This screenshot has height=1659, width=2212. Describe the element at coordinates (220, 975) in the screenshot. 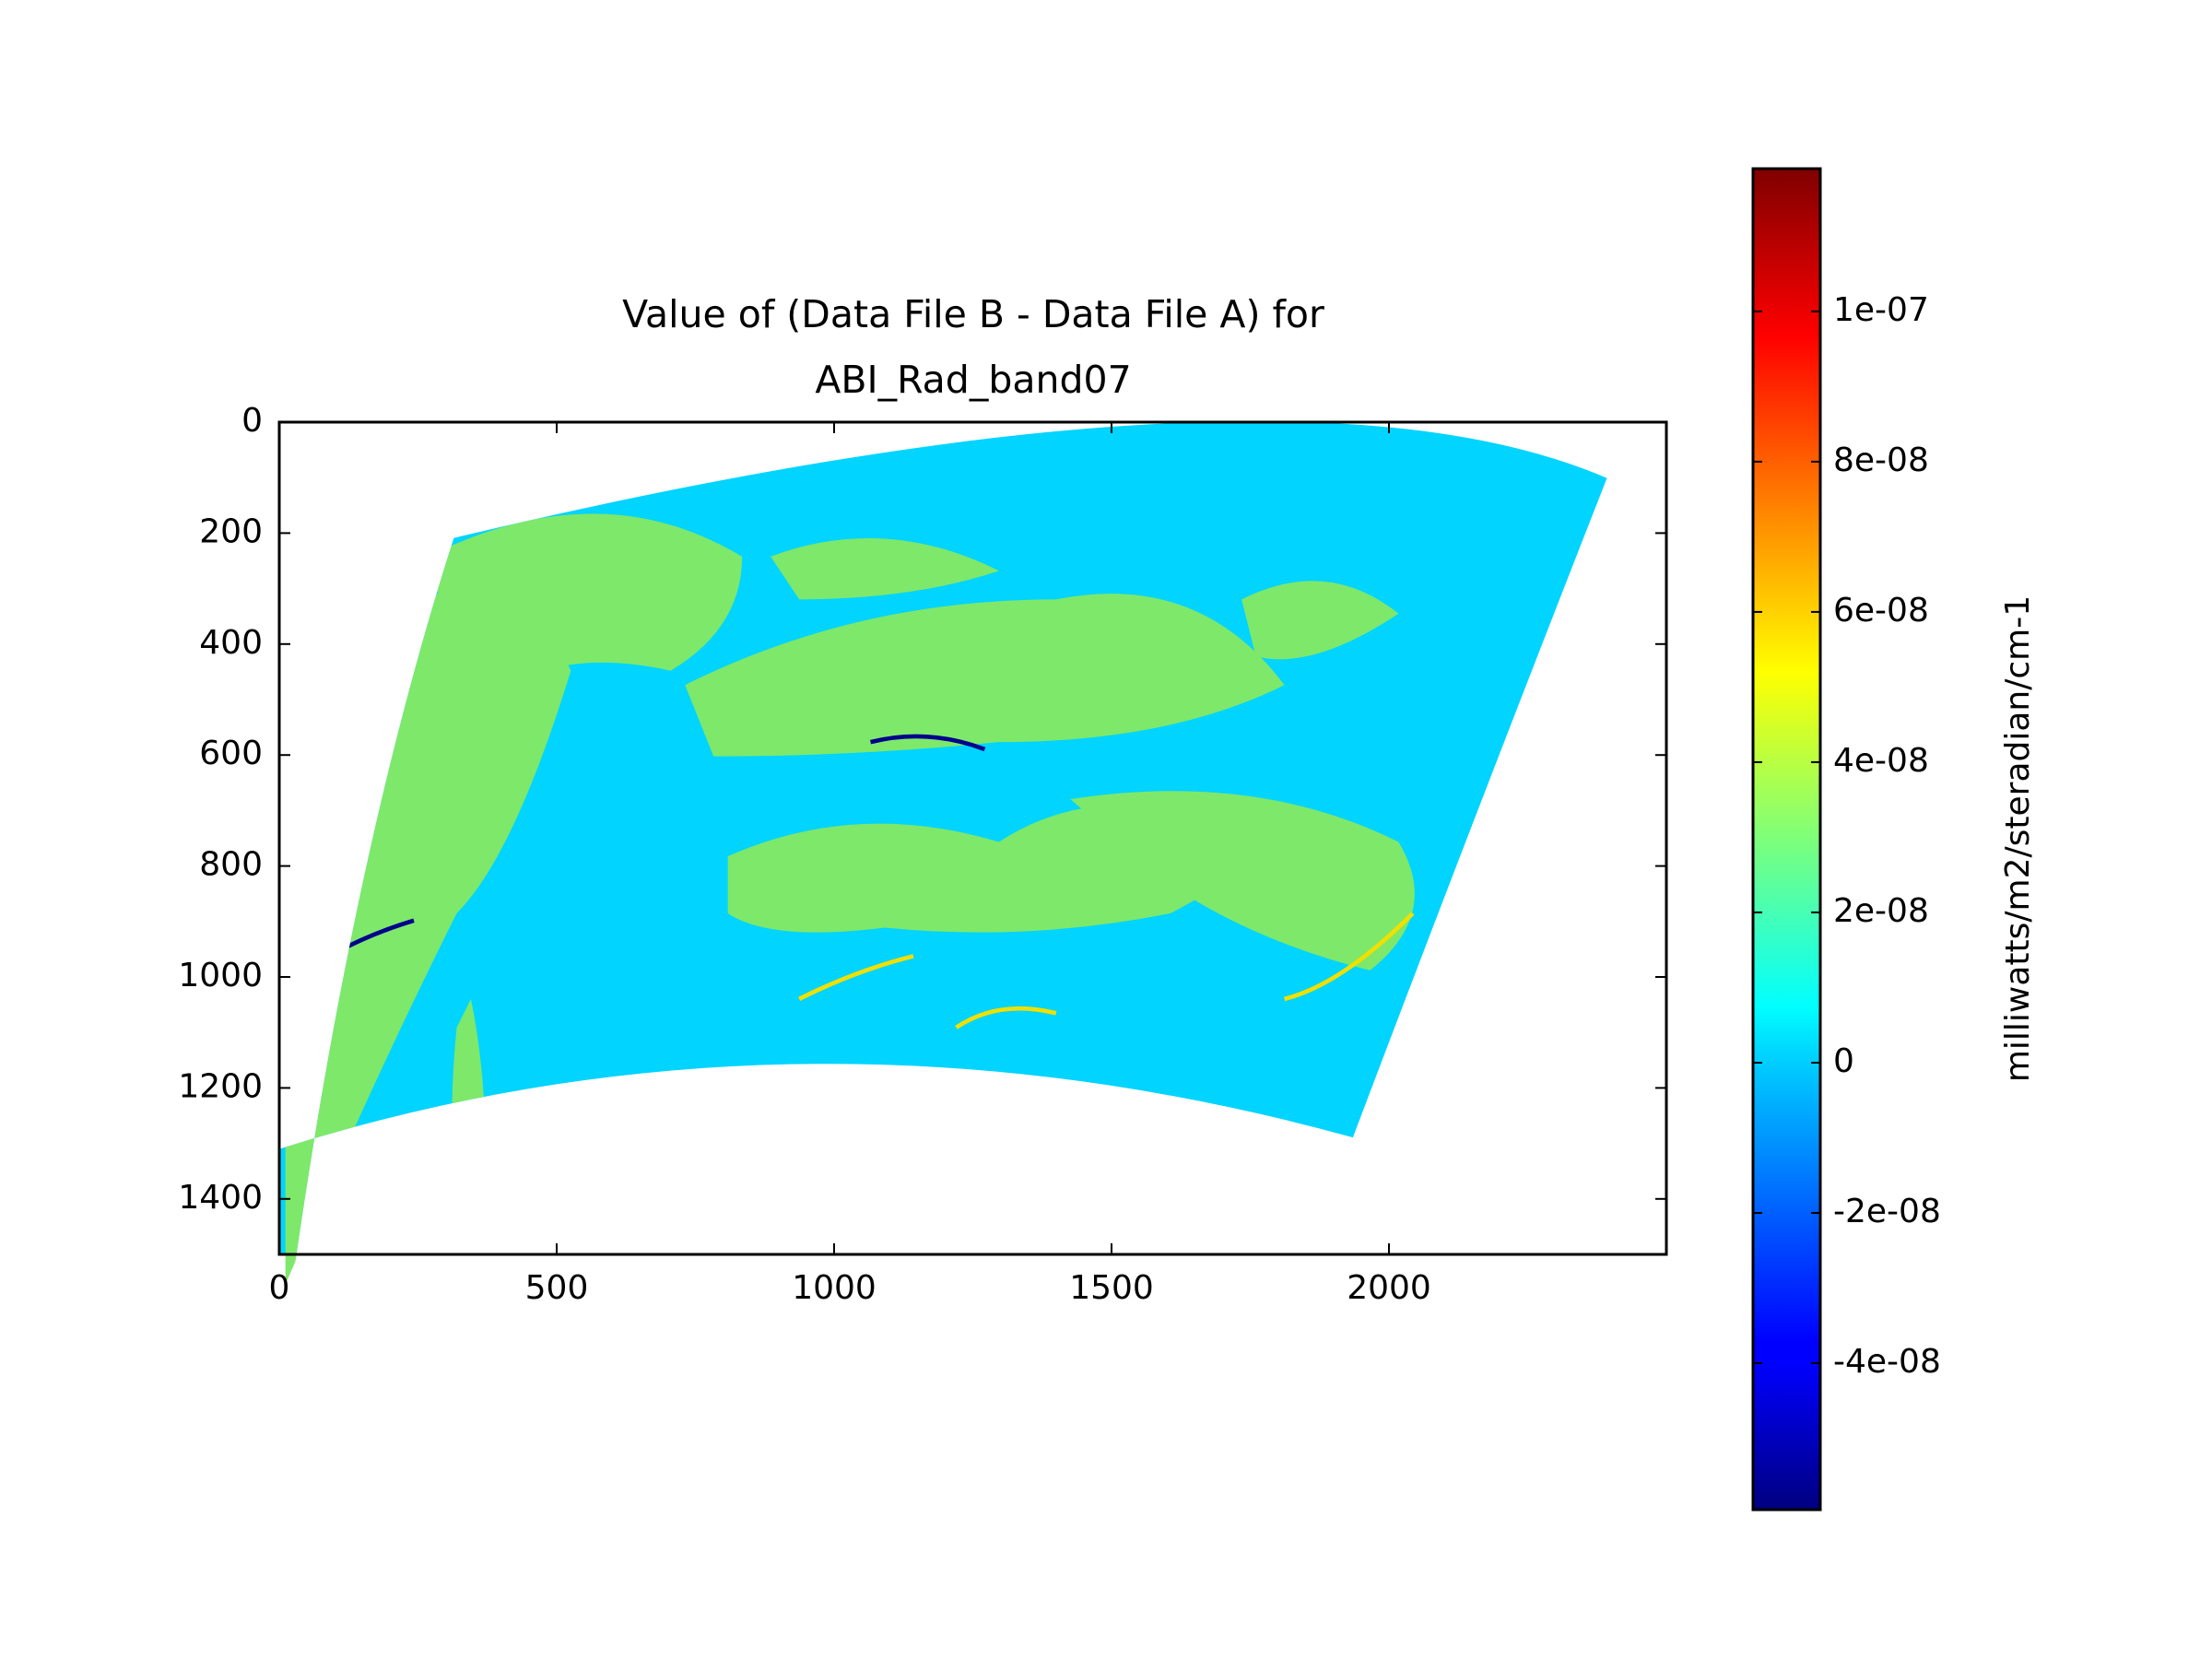

I see `y-tick-label: 1000` at that location.